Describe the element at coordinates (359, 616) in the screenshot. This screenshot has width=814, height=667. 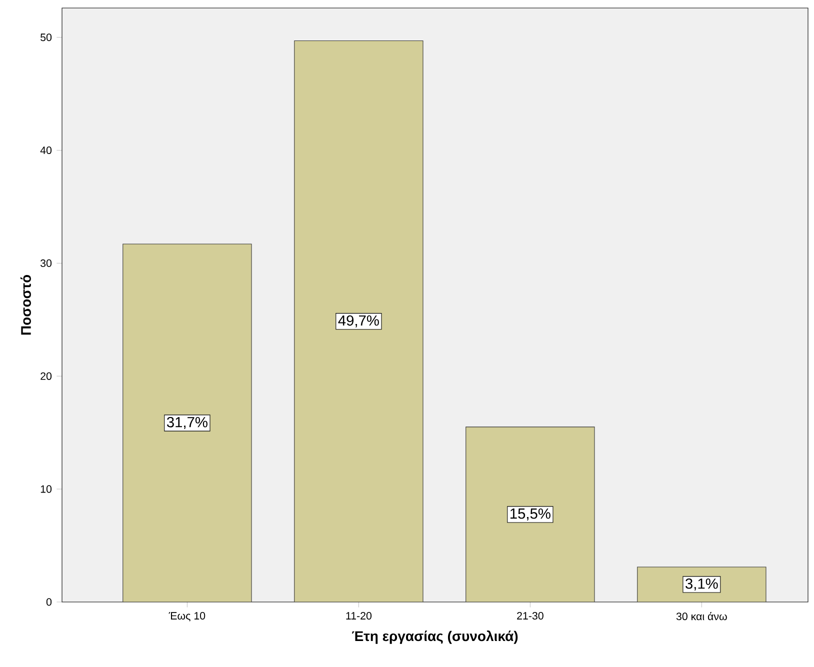
I see `x-tick-label: 11-20` at that location.